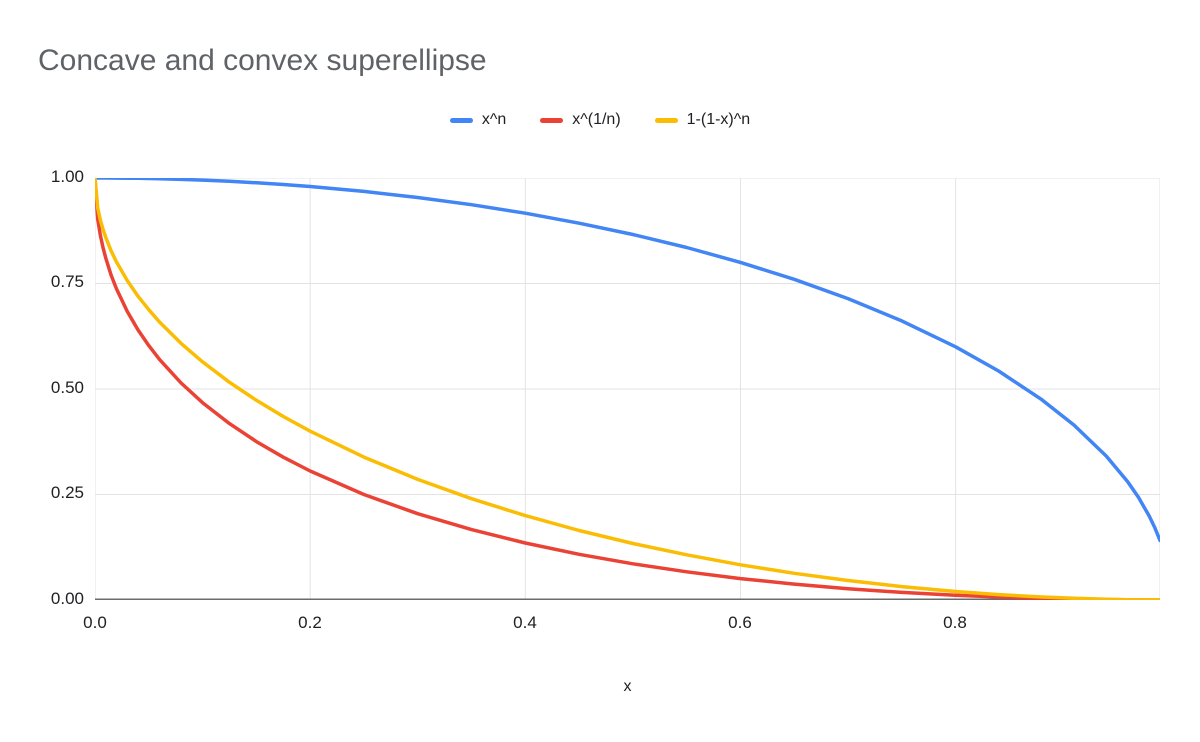 This screenshot has height=742, width=1200. What do you see at coordinates (494, 119) in the screenshot?
I see `legend-label: x^n` at bounding box center [494, 119].